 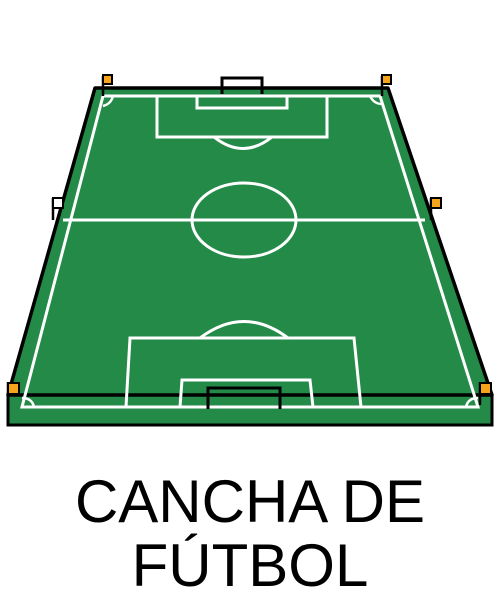 I want to click on corner-arc-bottom-right, so click(x=471, y=402).